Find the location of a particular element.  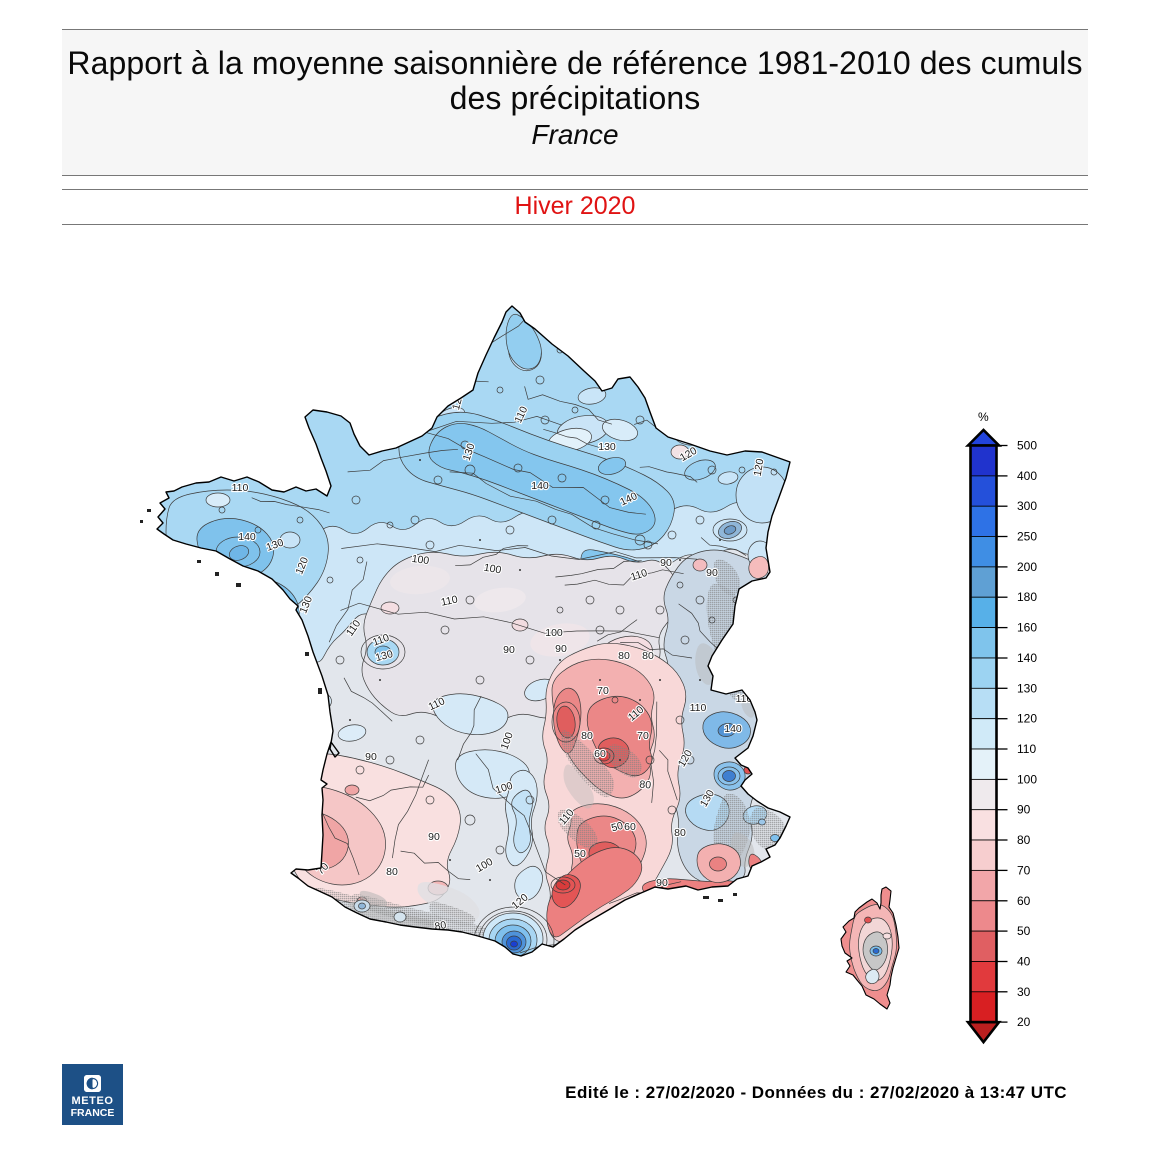

svg-text: 40 is located at coordinates (1024, 962).